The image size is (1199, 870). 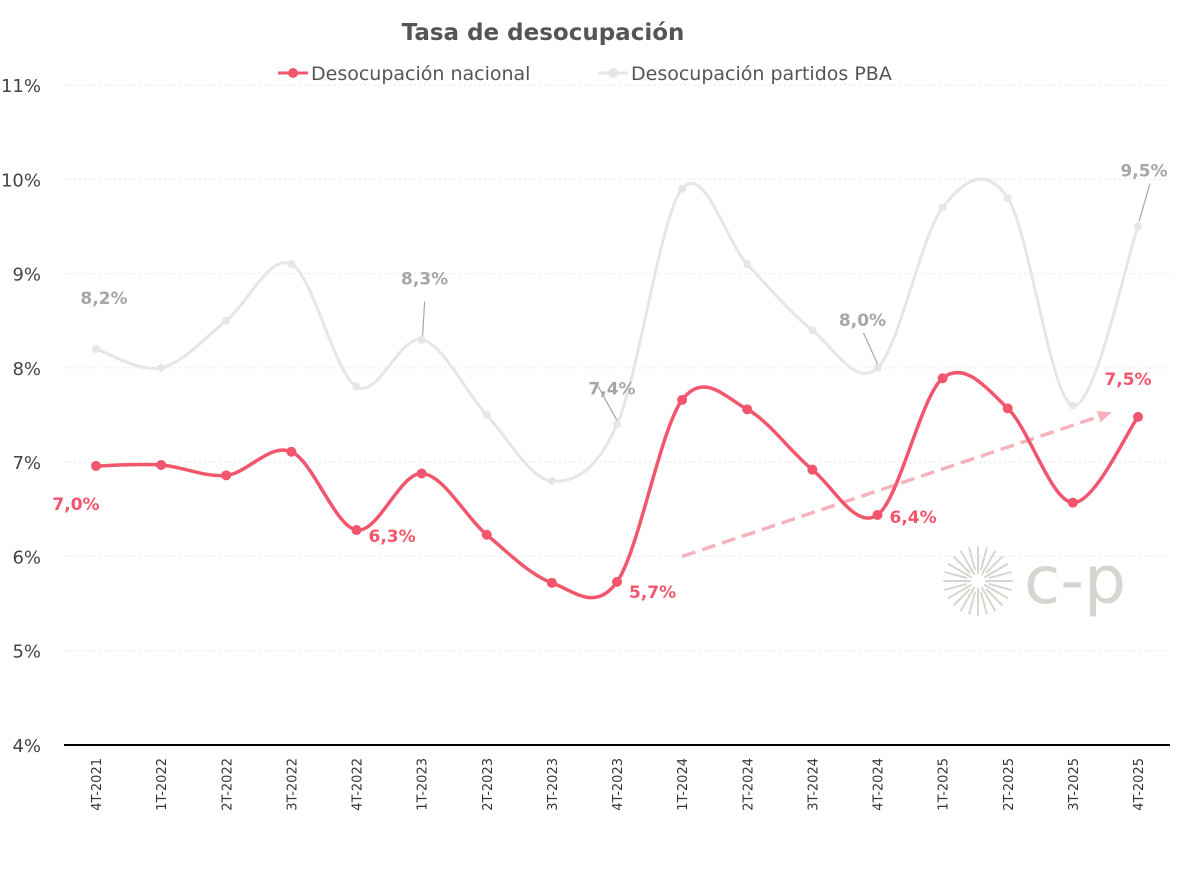 I want to click on pba-data-label: 7,4%, so click(x=611, y=389).